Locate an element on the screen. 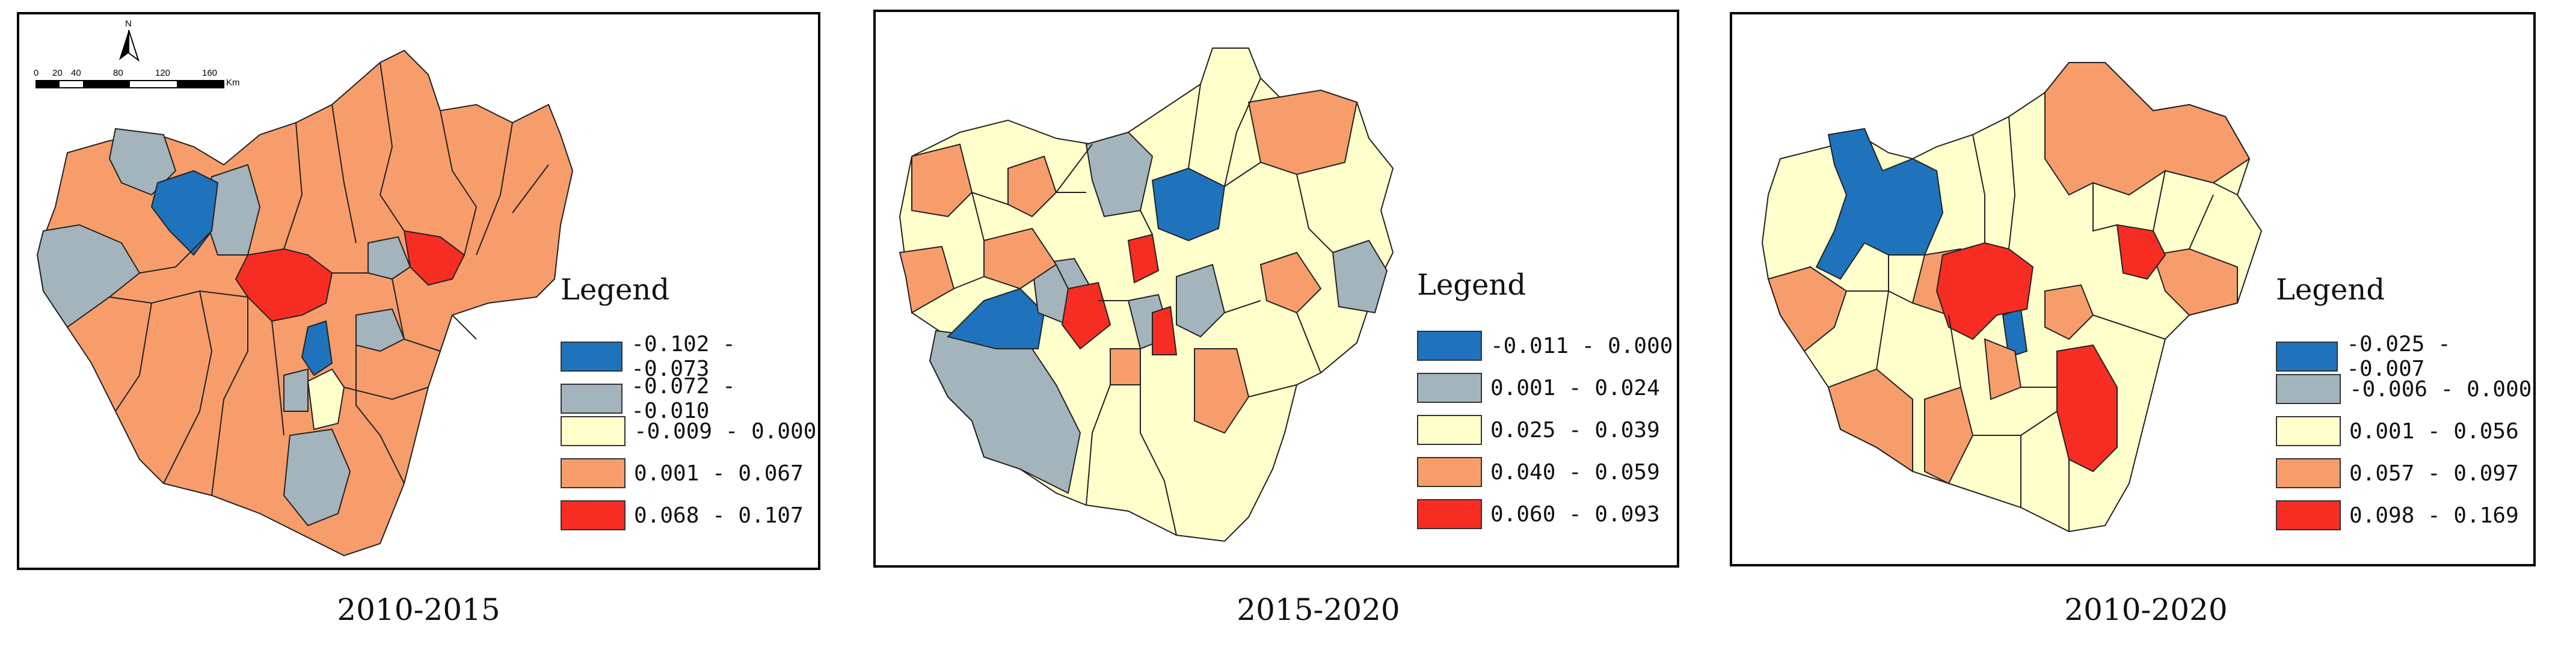  region-nw-grey is located at coordinates (142, 161).